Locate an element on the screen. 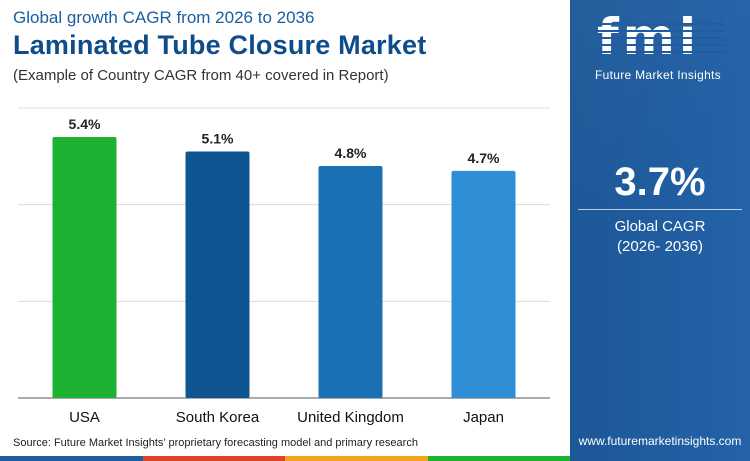  x-tick-label: USA is located at coordinates (84, 417).